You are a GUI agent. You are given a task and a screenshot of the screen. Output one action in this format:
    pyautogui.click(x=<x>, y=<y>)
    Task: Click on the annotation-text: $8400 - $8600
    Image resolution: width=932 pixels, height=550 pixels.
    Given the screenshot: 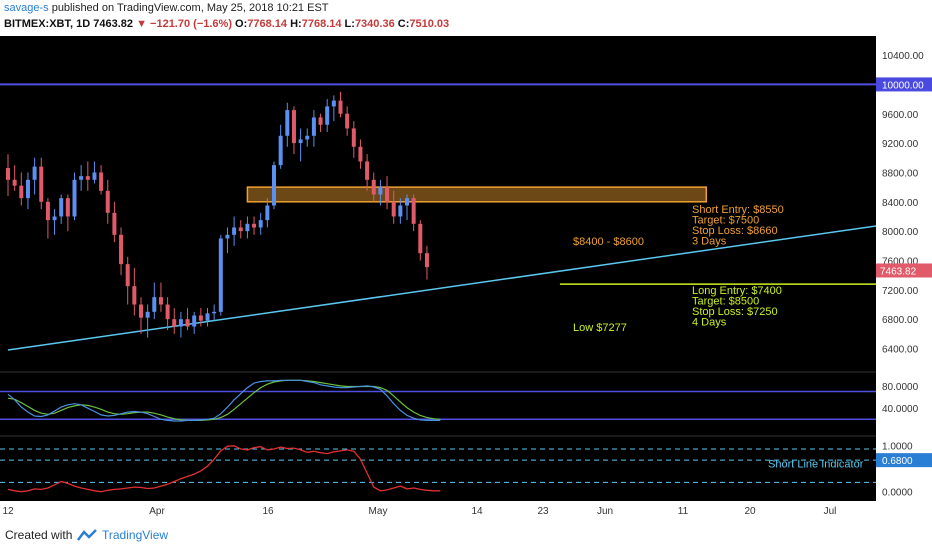 What is the action you would take?
    pyautogui.click(x=608, y=242)
    